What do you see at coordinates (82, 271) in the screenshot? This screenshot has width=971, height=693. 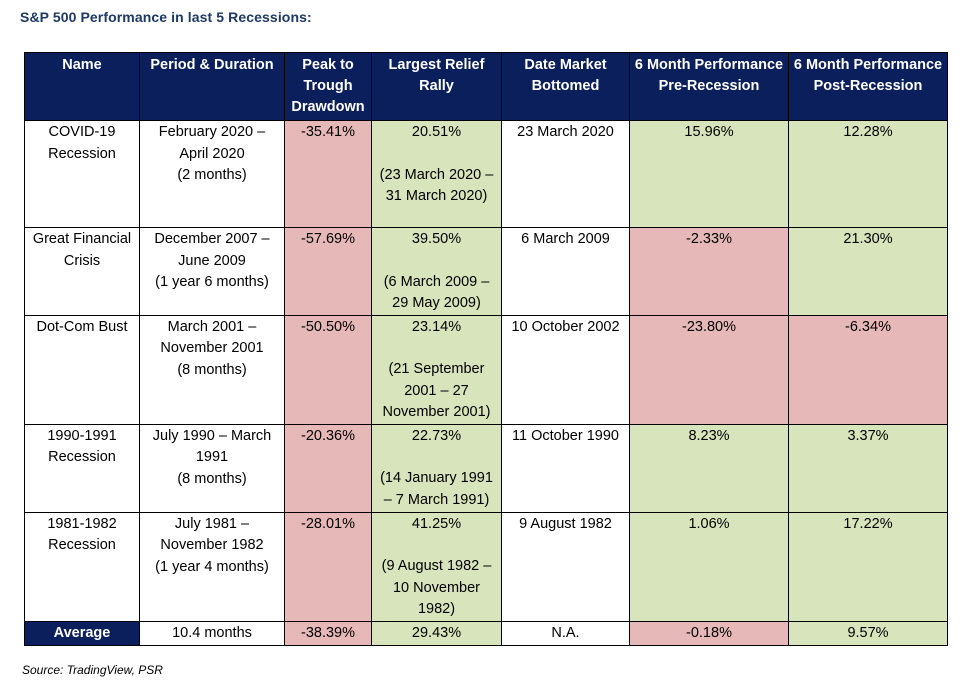 I see `row-name: Great Financial Crisis` at bounding box center [82, 271].